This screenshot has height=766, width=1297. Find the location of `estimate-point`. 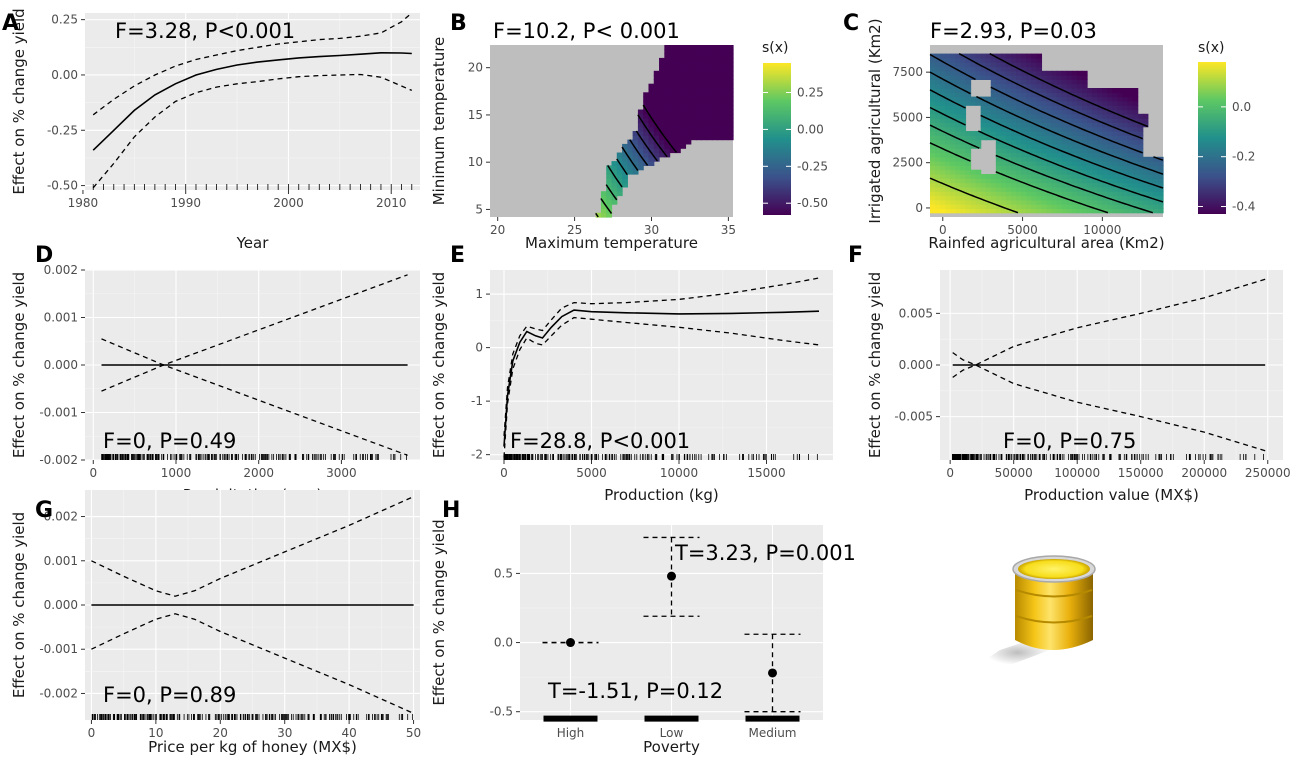

estimate-point is located at coordinates (772, 673).